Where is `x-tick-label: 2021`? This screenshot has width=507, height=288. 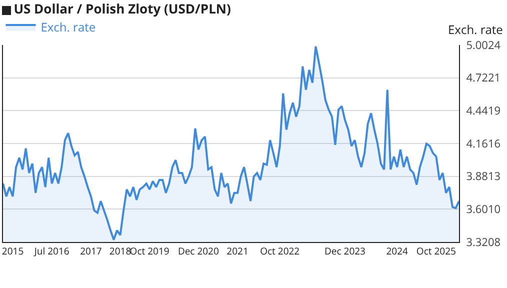
x-tick-label: 2021 is located at coordinates (237, 251).